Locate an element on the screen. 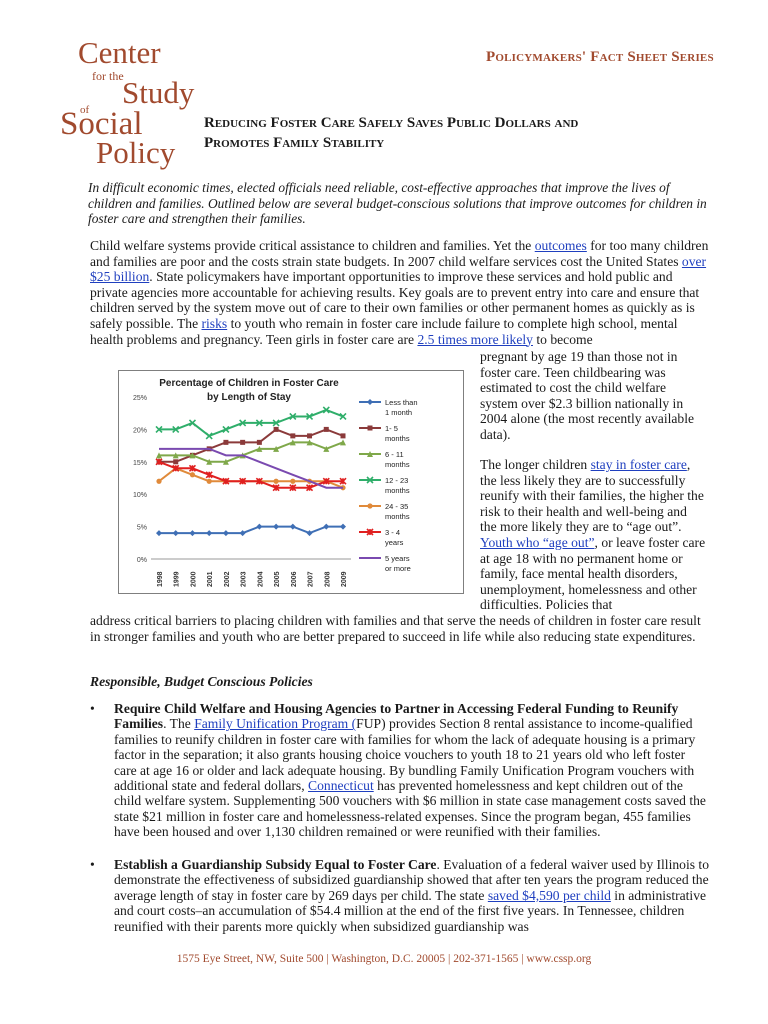  x-tick-label: 2008 is located at coordinates (327, 579).